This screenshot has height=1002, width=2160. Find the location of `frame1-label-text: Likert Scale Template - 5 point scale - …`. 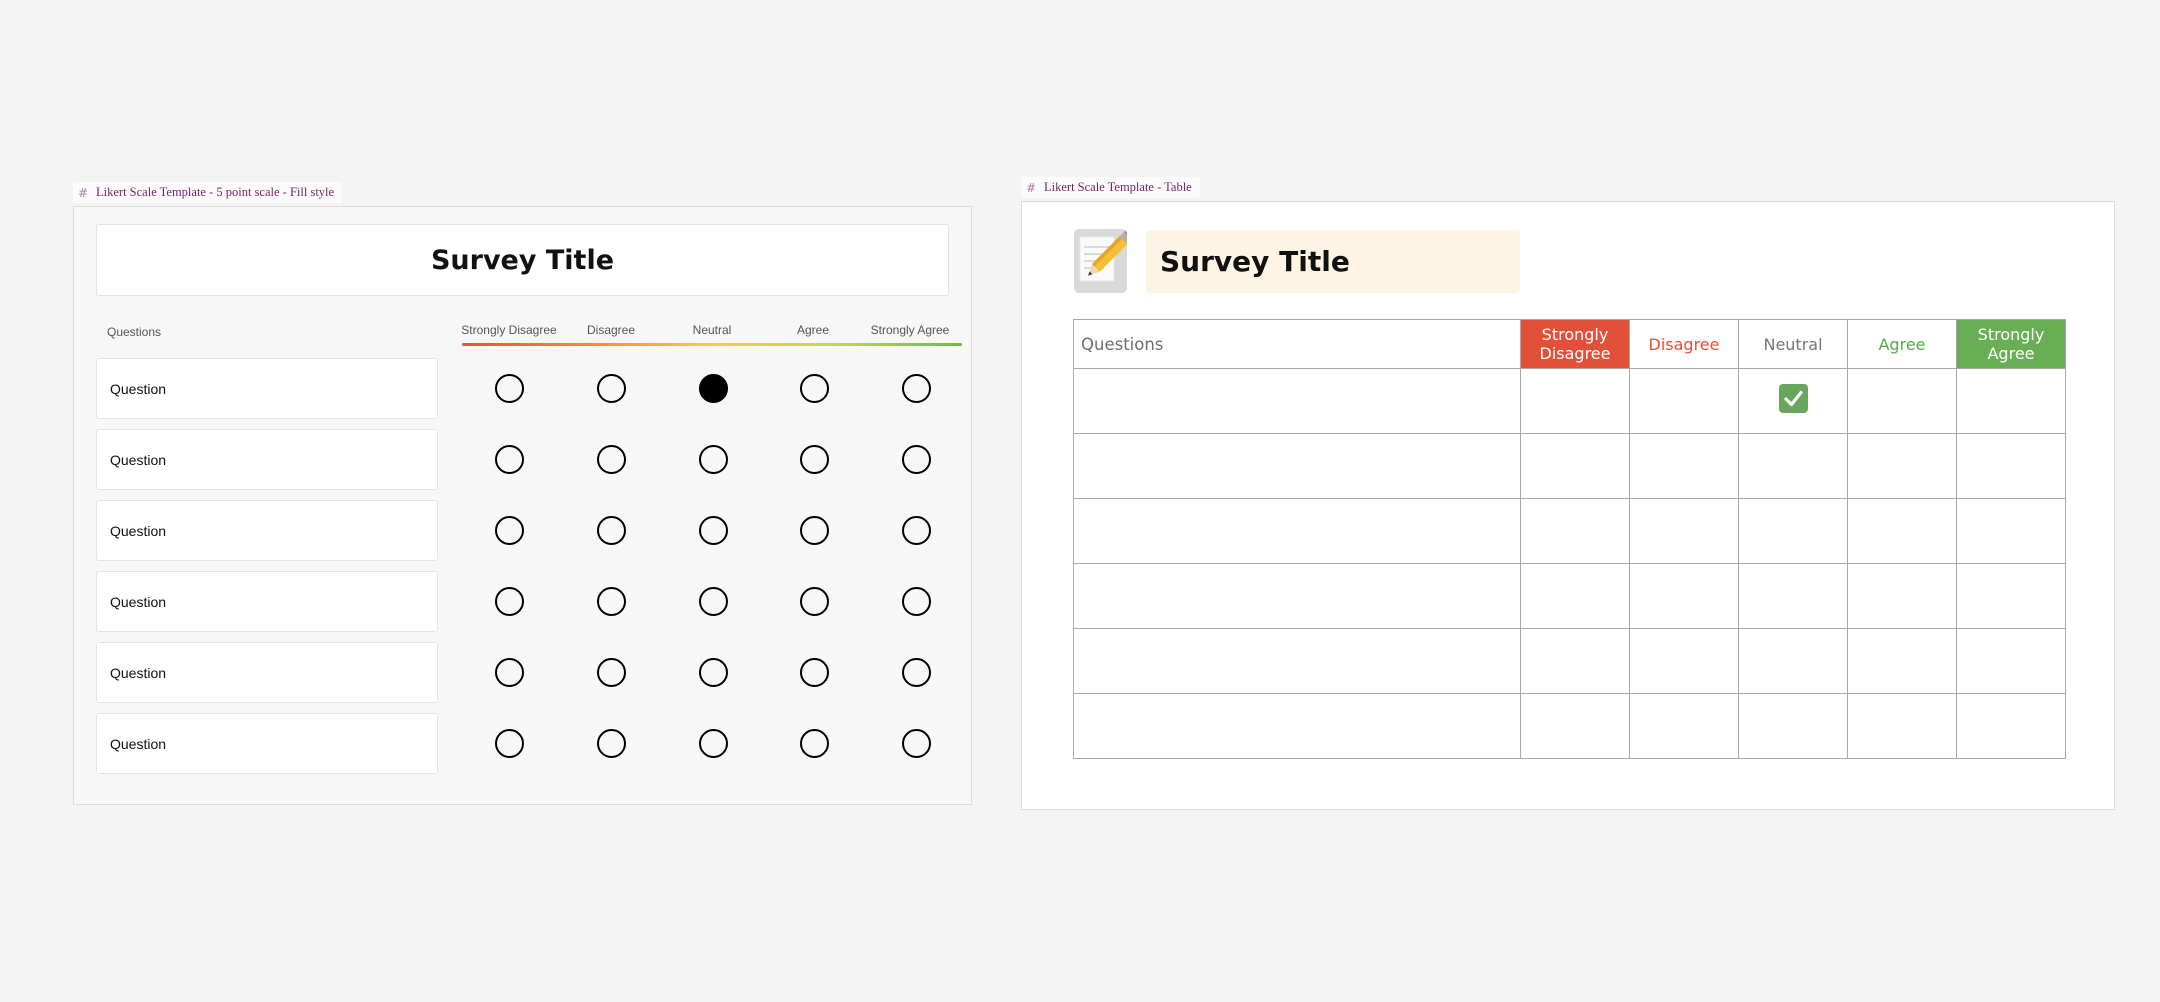

frame1-label-text: Likert Scale Template - 5 point scale - … is located at coordinates (215, 192).